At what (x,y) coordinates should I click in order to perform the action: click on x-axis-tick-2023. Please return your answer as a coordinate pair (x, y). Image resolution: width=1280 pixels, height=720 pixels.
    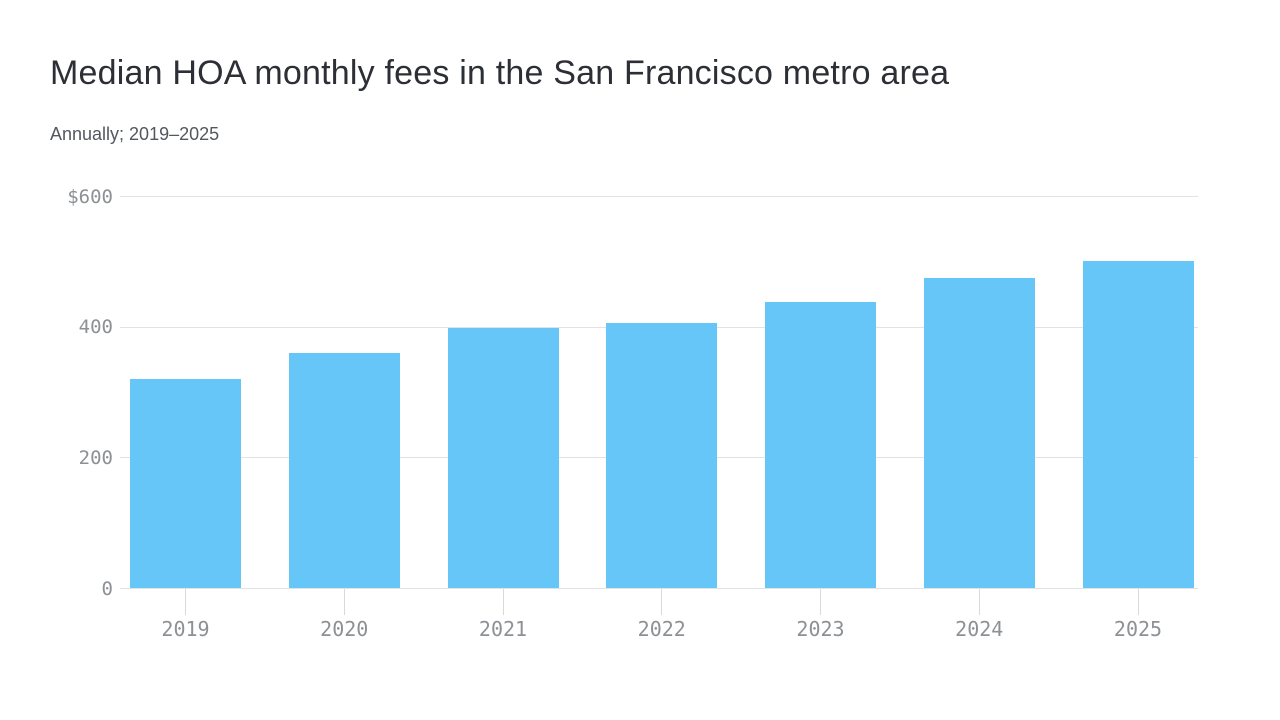
    Looking at the image, I should click on (820, 601).